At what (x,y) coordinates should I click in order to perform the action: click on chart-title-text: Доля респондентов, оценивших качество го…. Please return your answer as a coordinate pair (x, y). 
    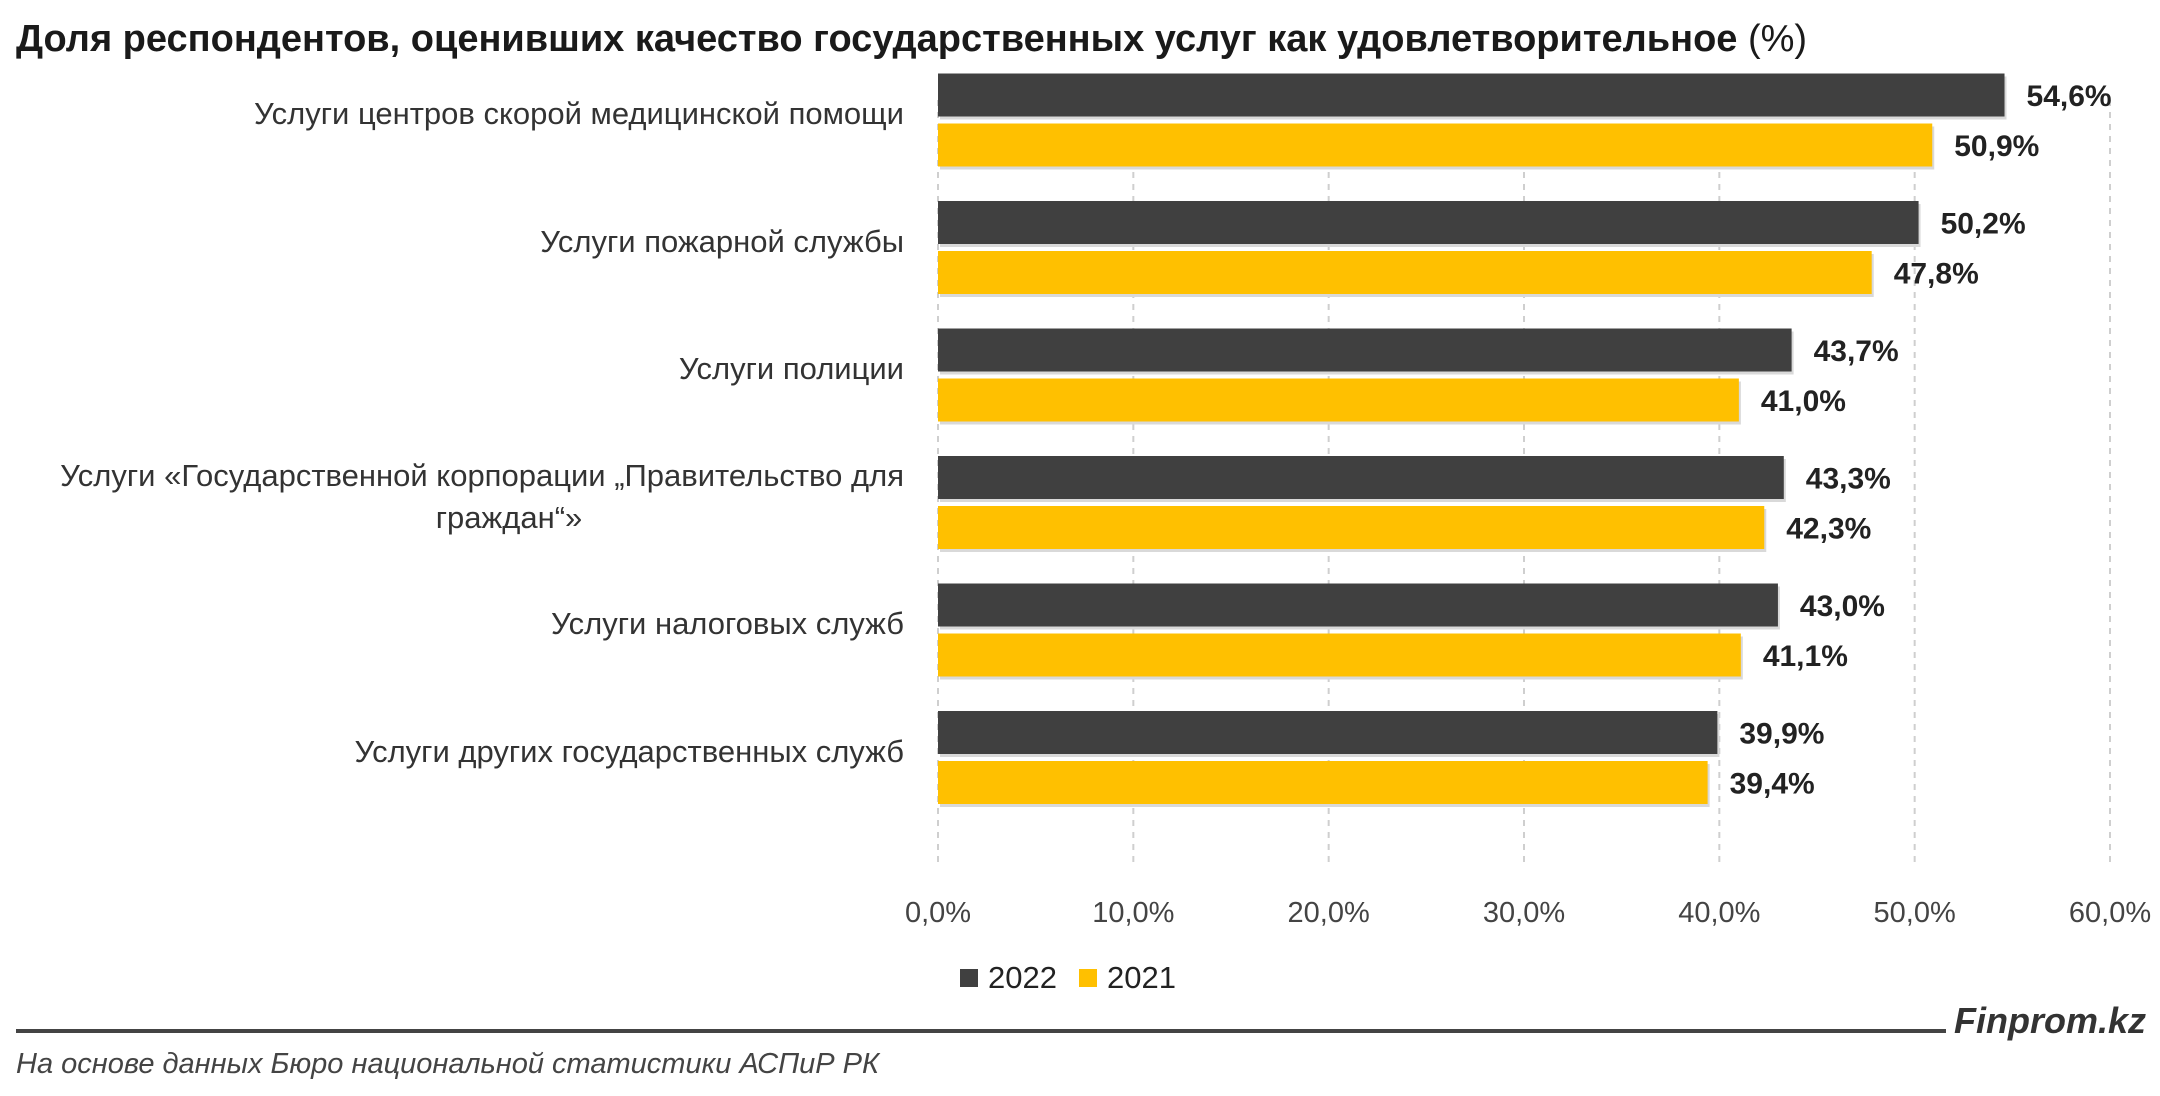
    Looking at the image, I should click on (877, 39).